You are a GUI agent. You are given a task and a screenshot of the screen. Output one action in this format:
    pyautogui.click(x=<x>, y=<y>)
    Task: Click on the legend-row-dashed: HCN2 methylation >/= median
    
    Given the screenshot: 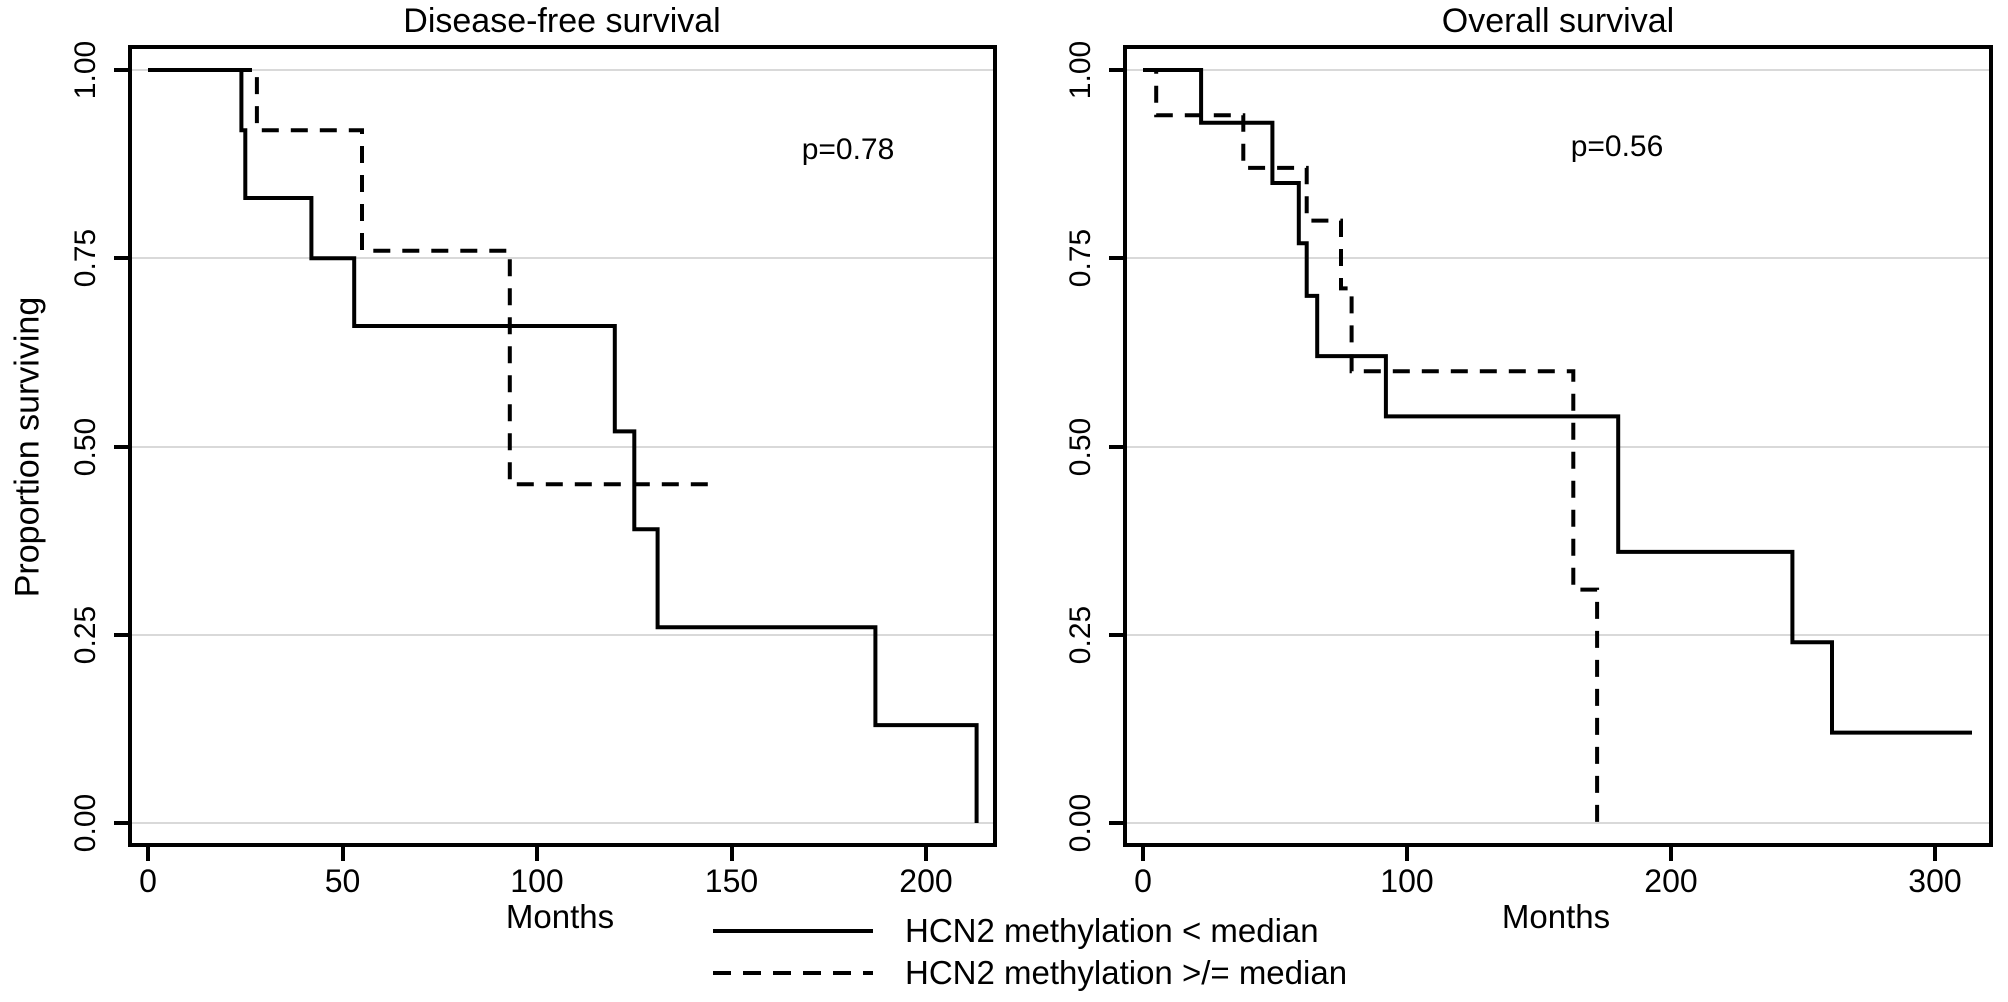 What is the action you would take?
    pyautogui.click(x=1030, y=973)
    